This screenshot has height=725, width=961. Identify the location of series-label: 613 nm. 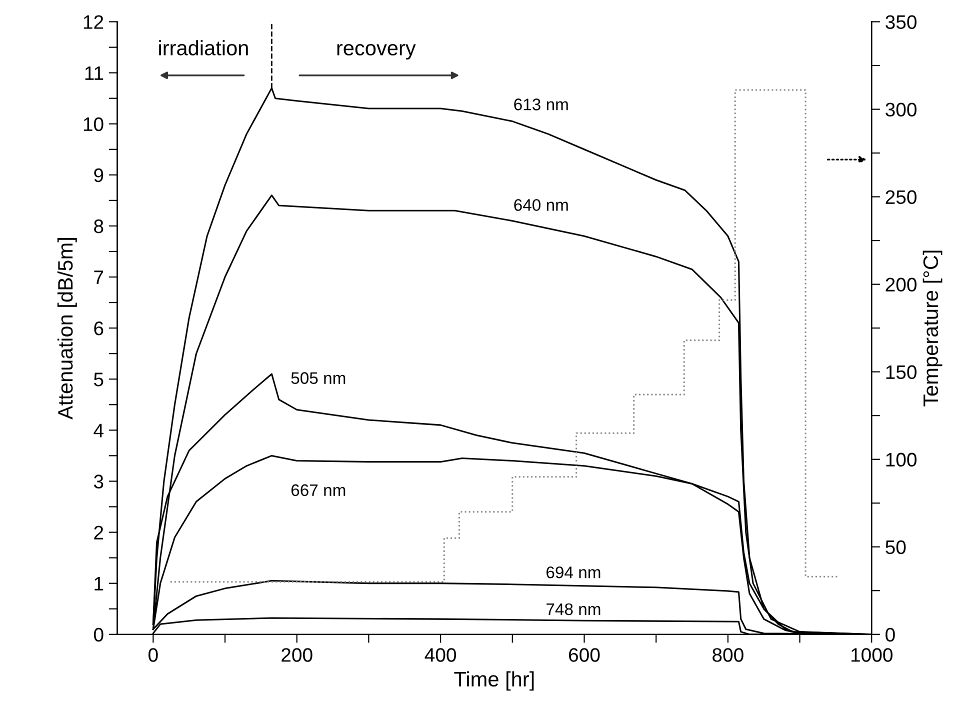
(541, 104).